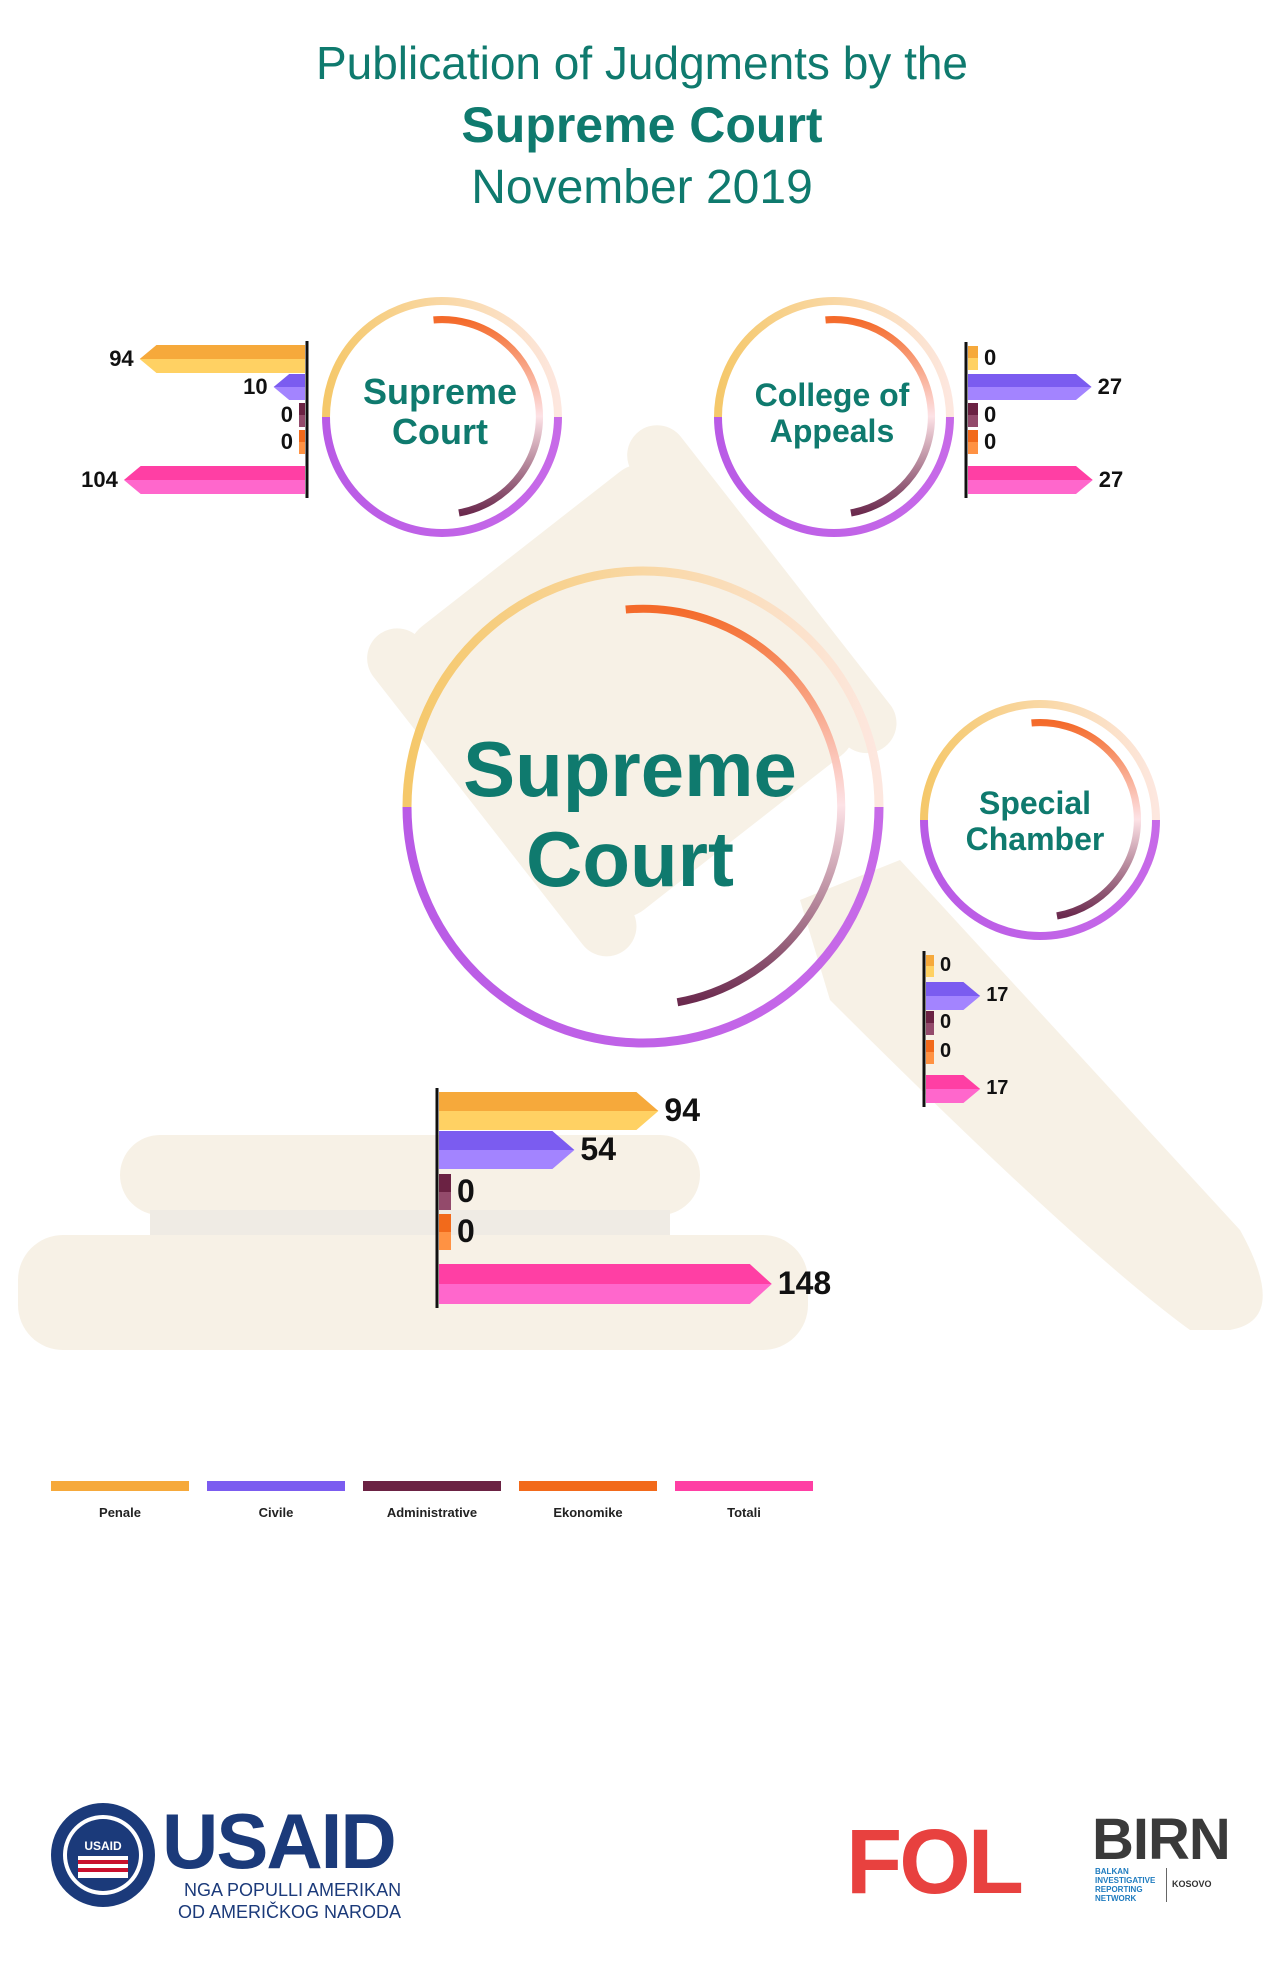  I want to click on chart-subtitle-date: November 2019, so click(642, 187).